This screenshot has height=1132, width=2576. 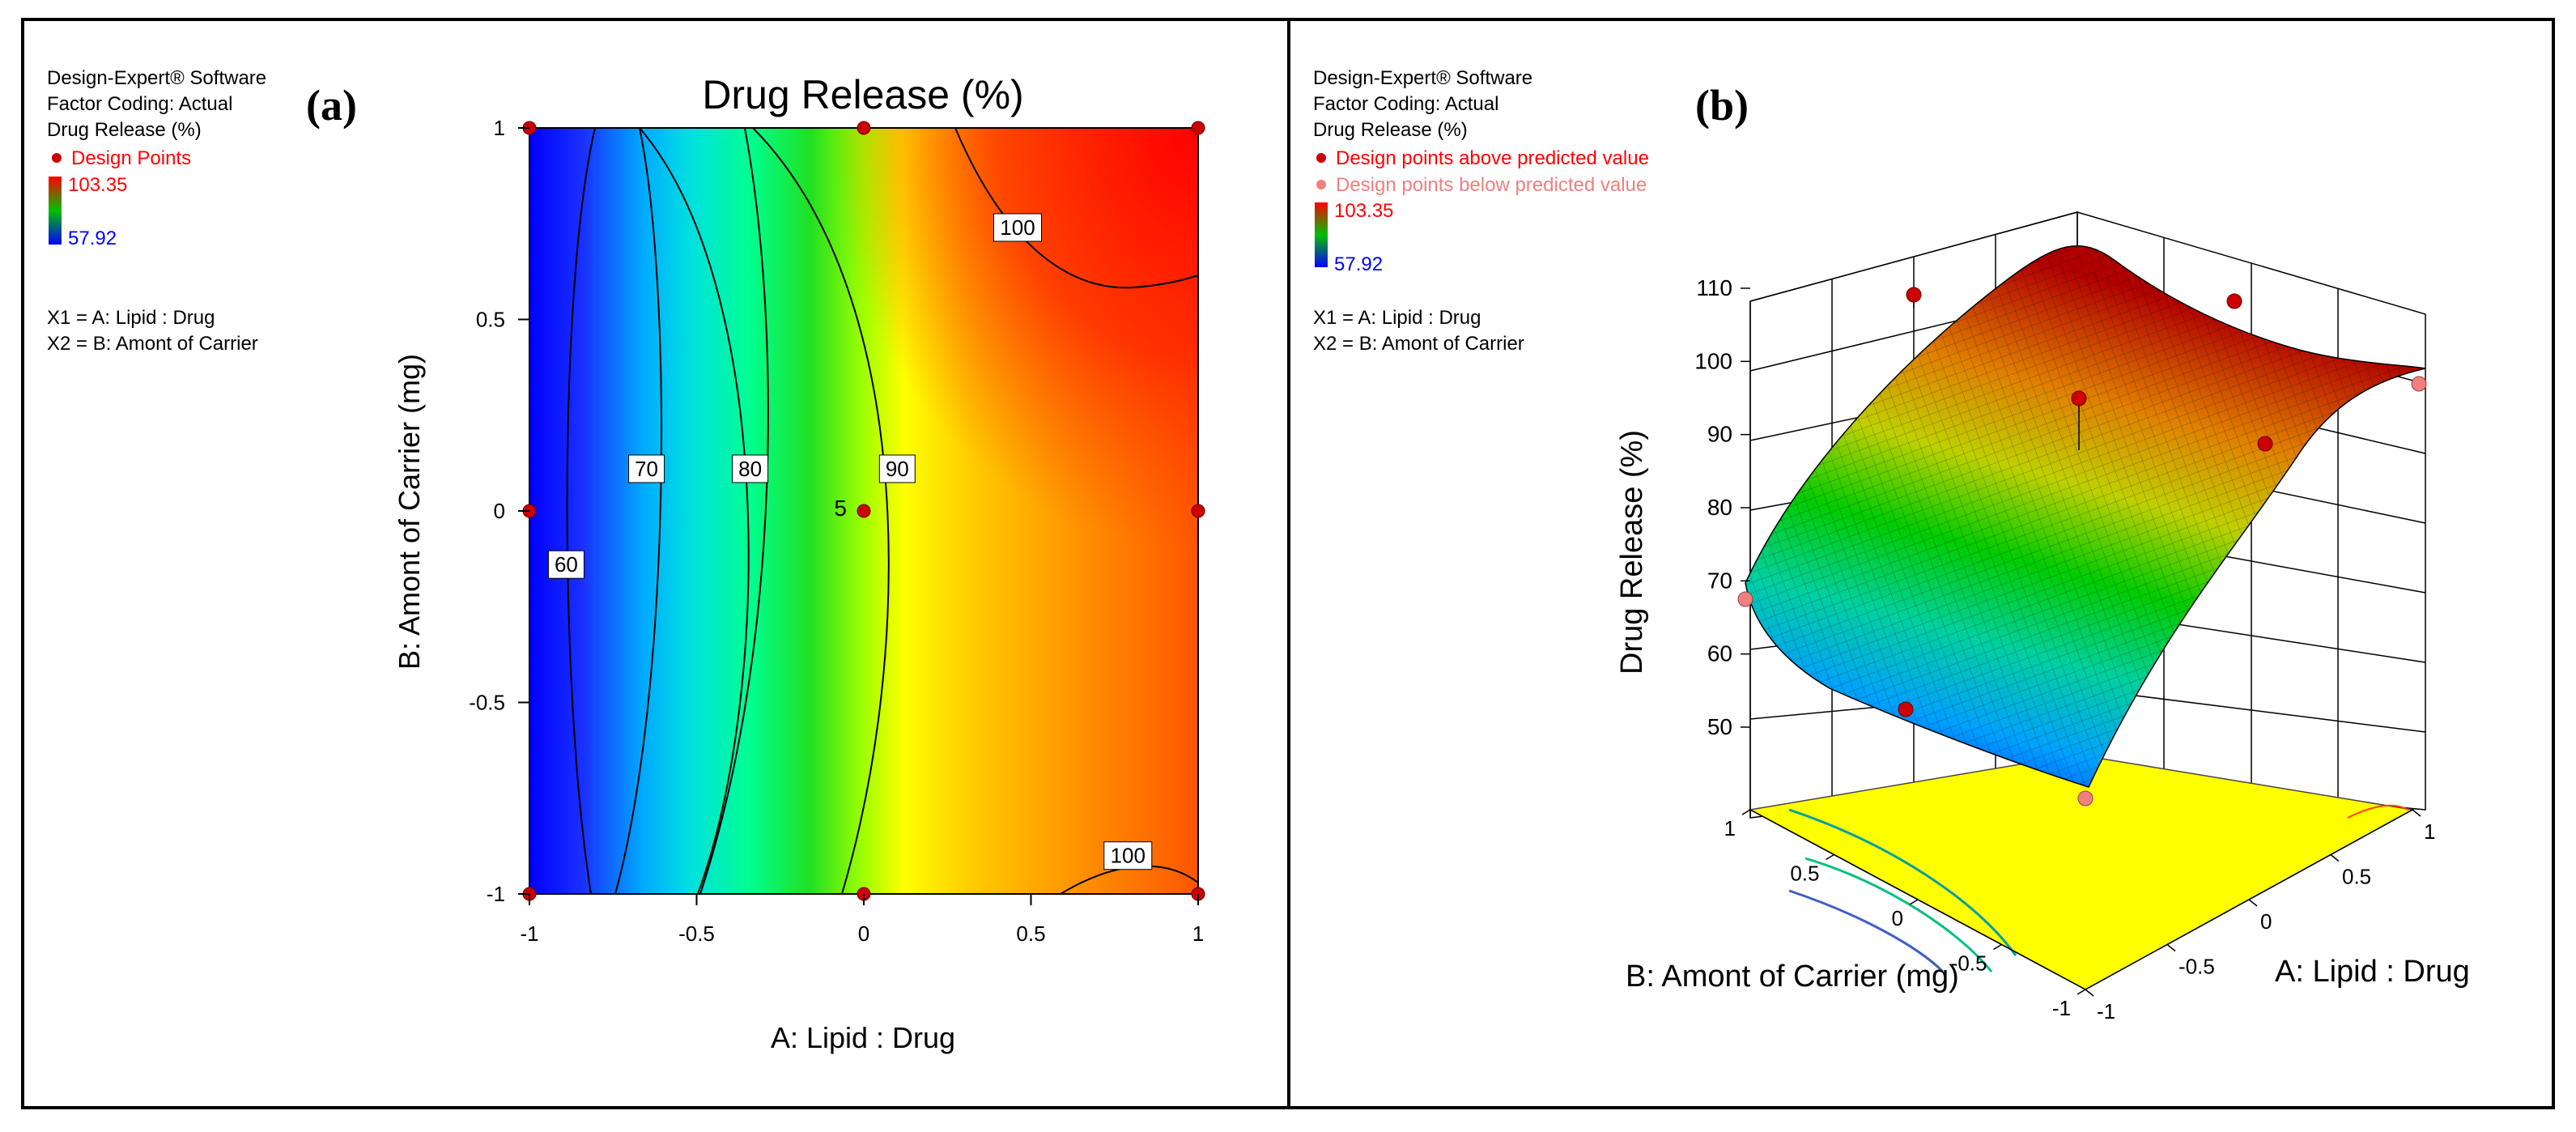 What do you see at coordinates (862, 920) in the screenshot?
I see `contour-x-ticks: -1 -0.5 0 0.5 1` at bounding box center [862, 920].